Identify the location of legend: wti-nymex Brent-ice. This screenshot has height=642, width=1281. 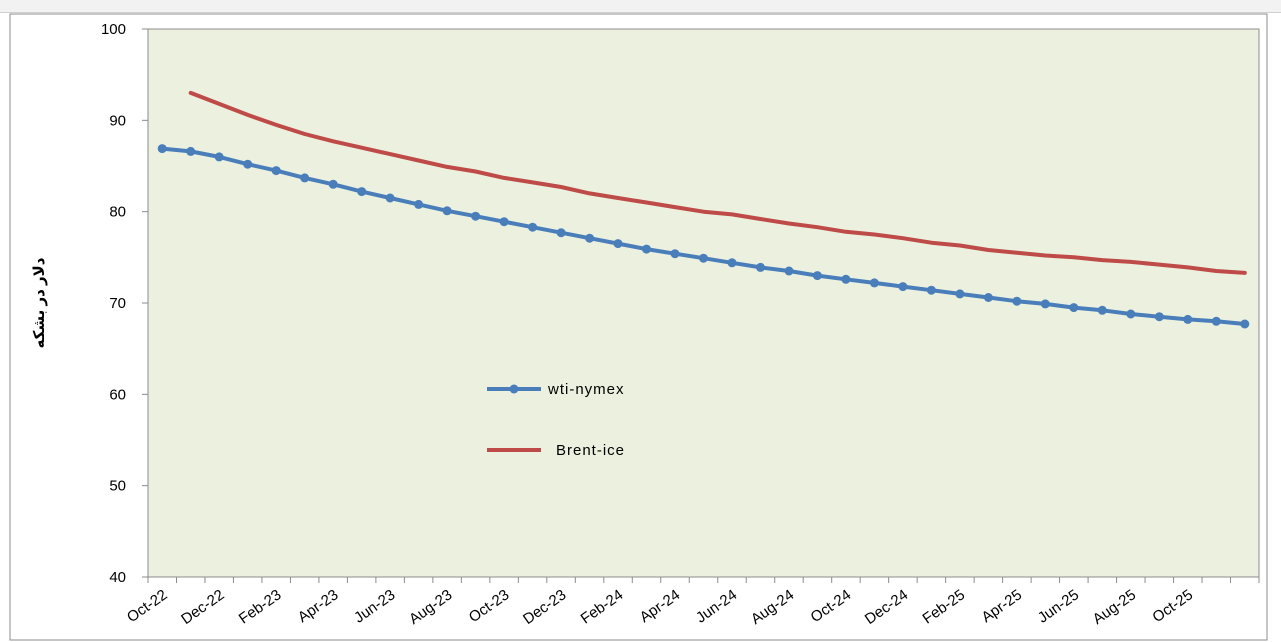
(556, 420).